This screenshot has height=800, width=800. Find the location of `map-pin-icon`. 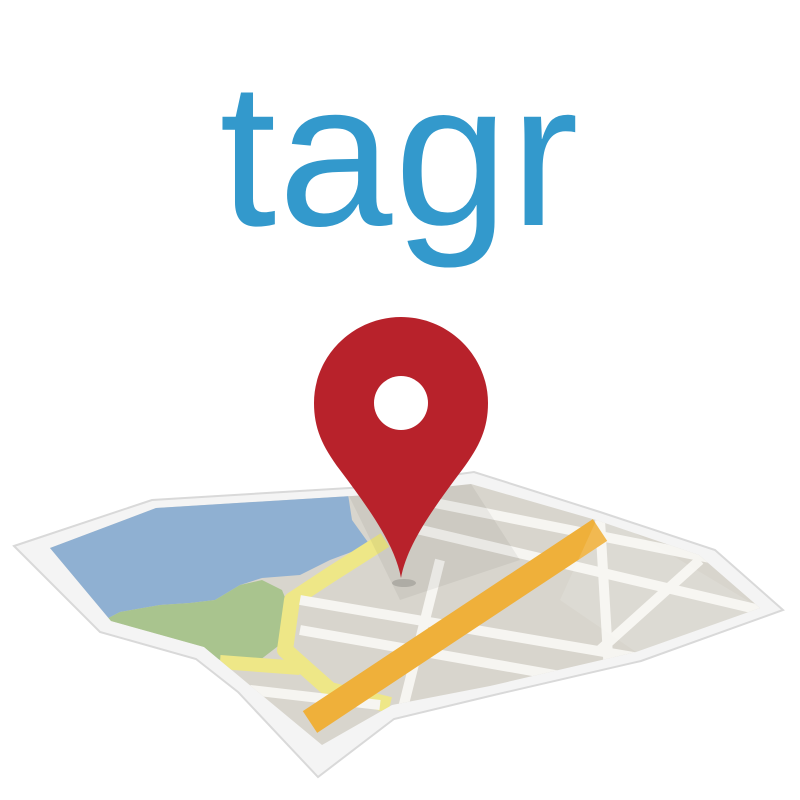

map-pin-icon is located at coordinates (401, 447).